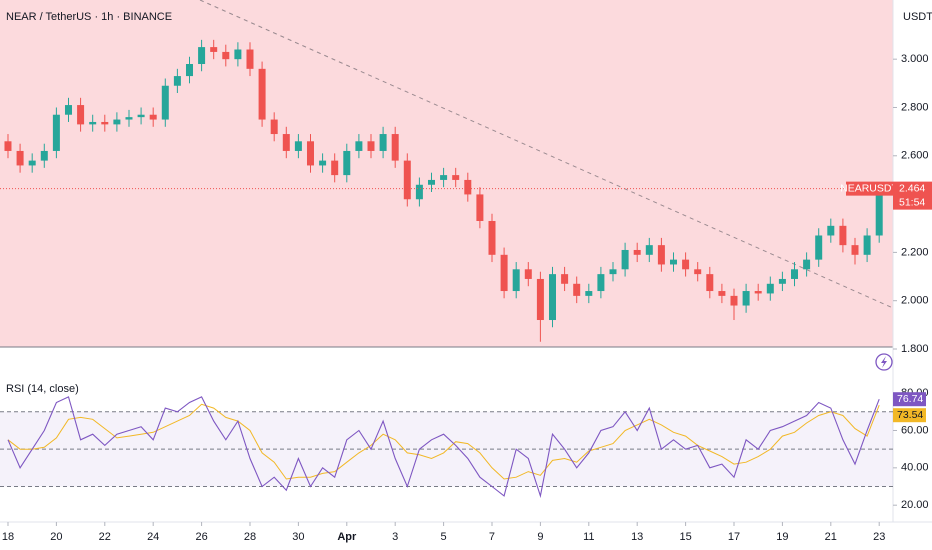 The image size is (932, 550). I want to click on x-tick-label: 22, so click(105, 537).